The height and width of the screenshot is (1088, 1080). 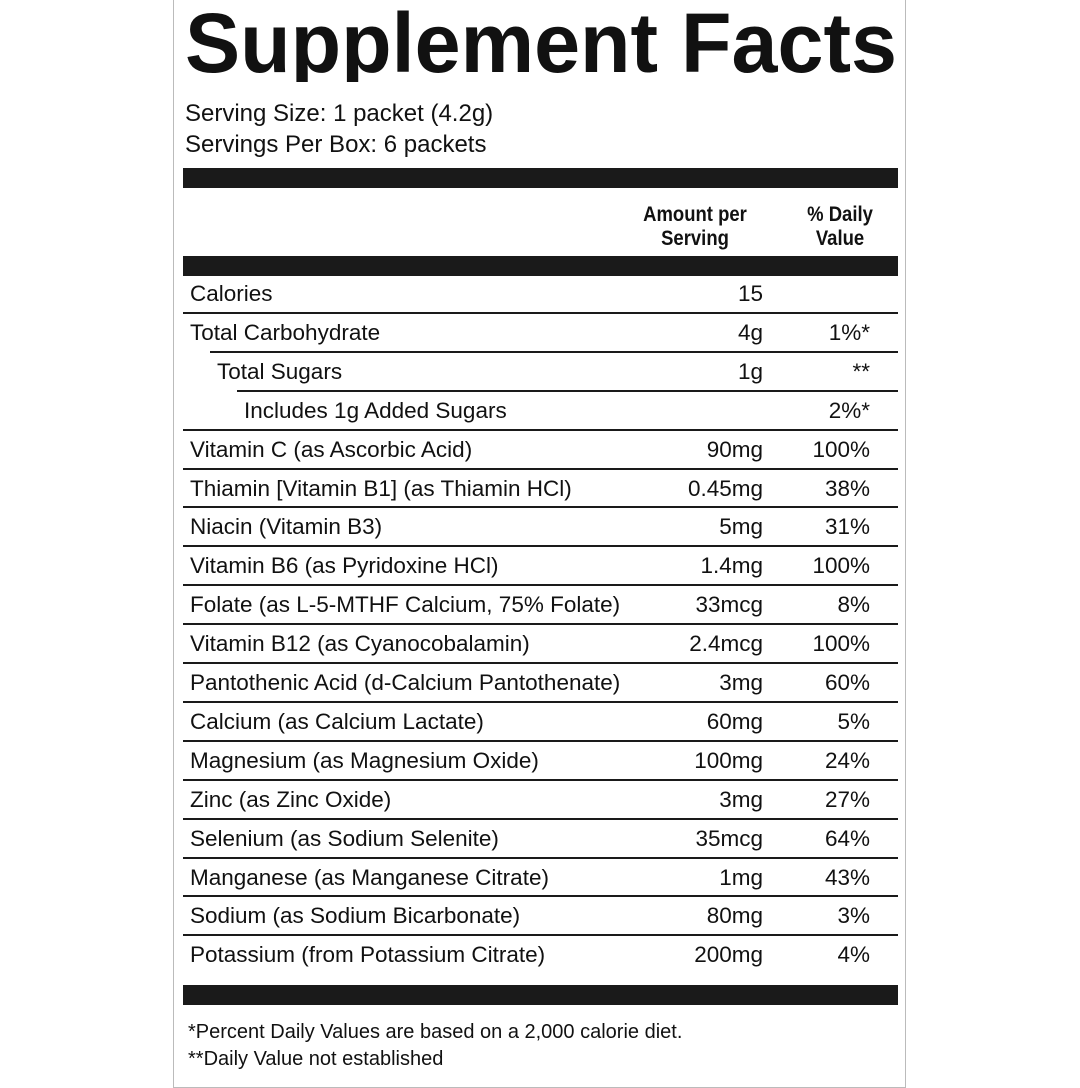 What do you see at coordinates (847, 877) in the screenshot?
I see `daily-value: 43%` at bounding box center [847, 877].